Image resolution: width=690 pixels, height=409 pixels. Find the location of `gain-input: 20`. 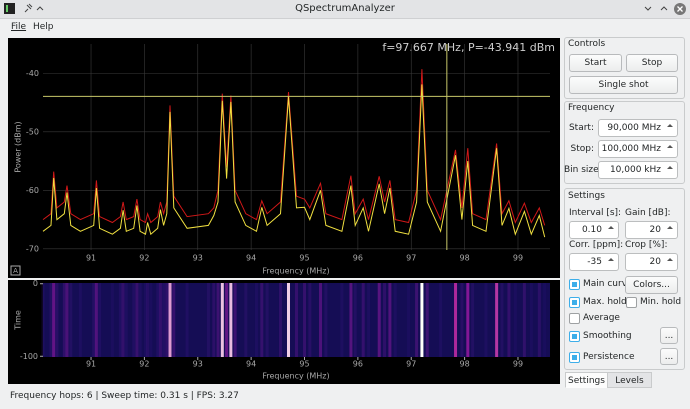

gain-input: 20 is located at coordinates (651, 230).